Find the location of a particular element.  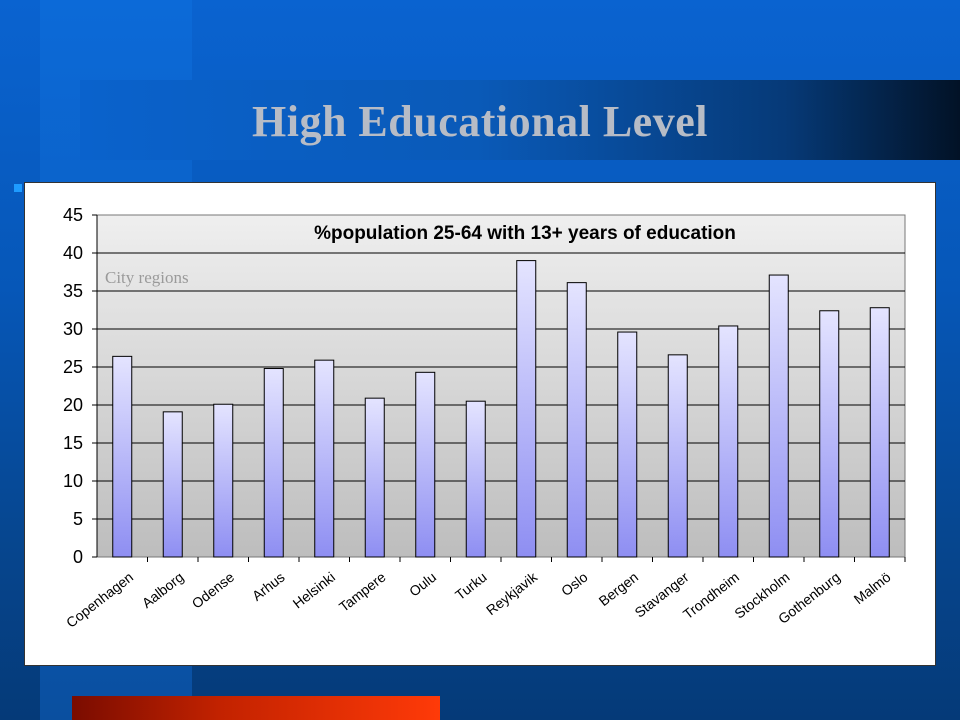

y-tick-label: 5 is located at coordinates (78, 519).